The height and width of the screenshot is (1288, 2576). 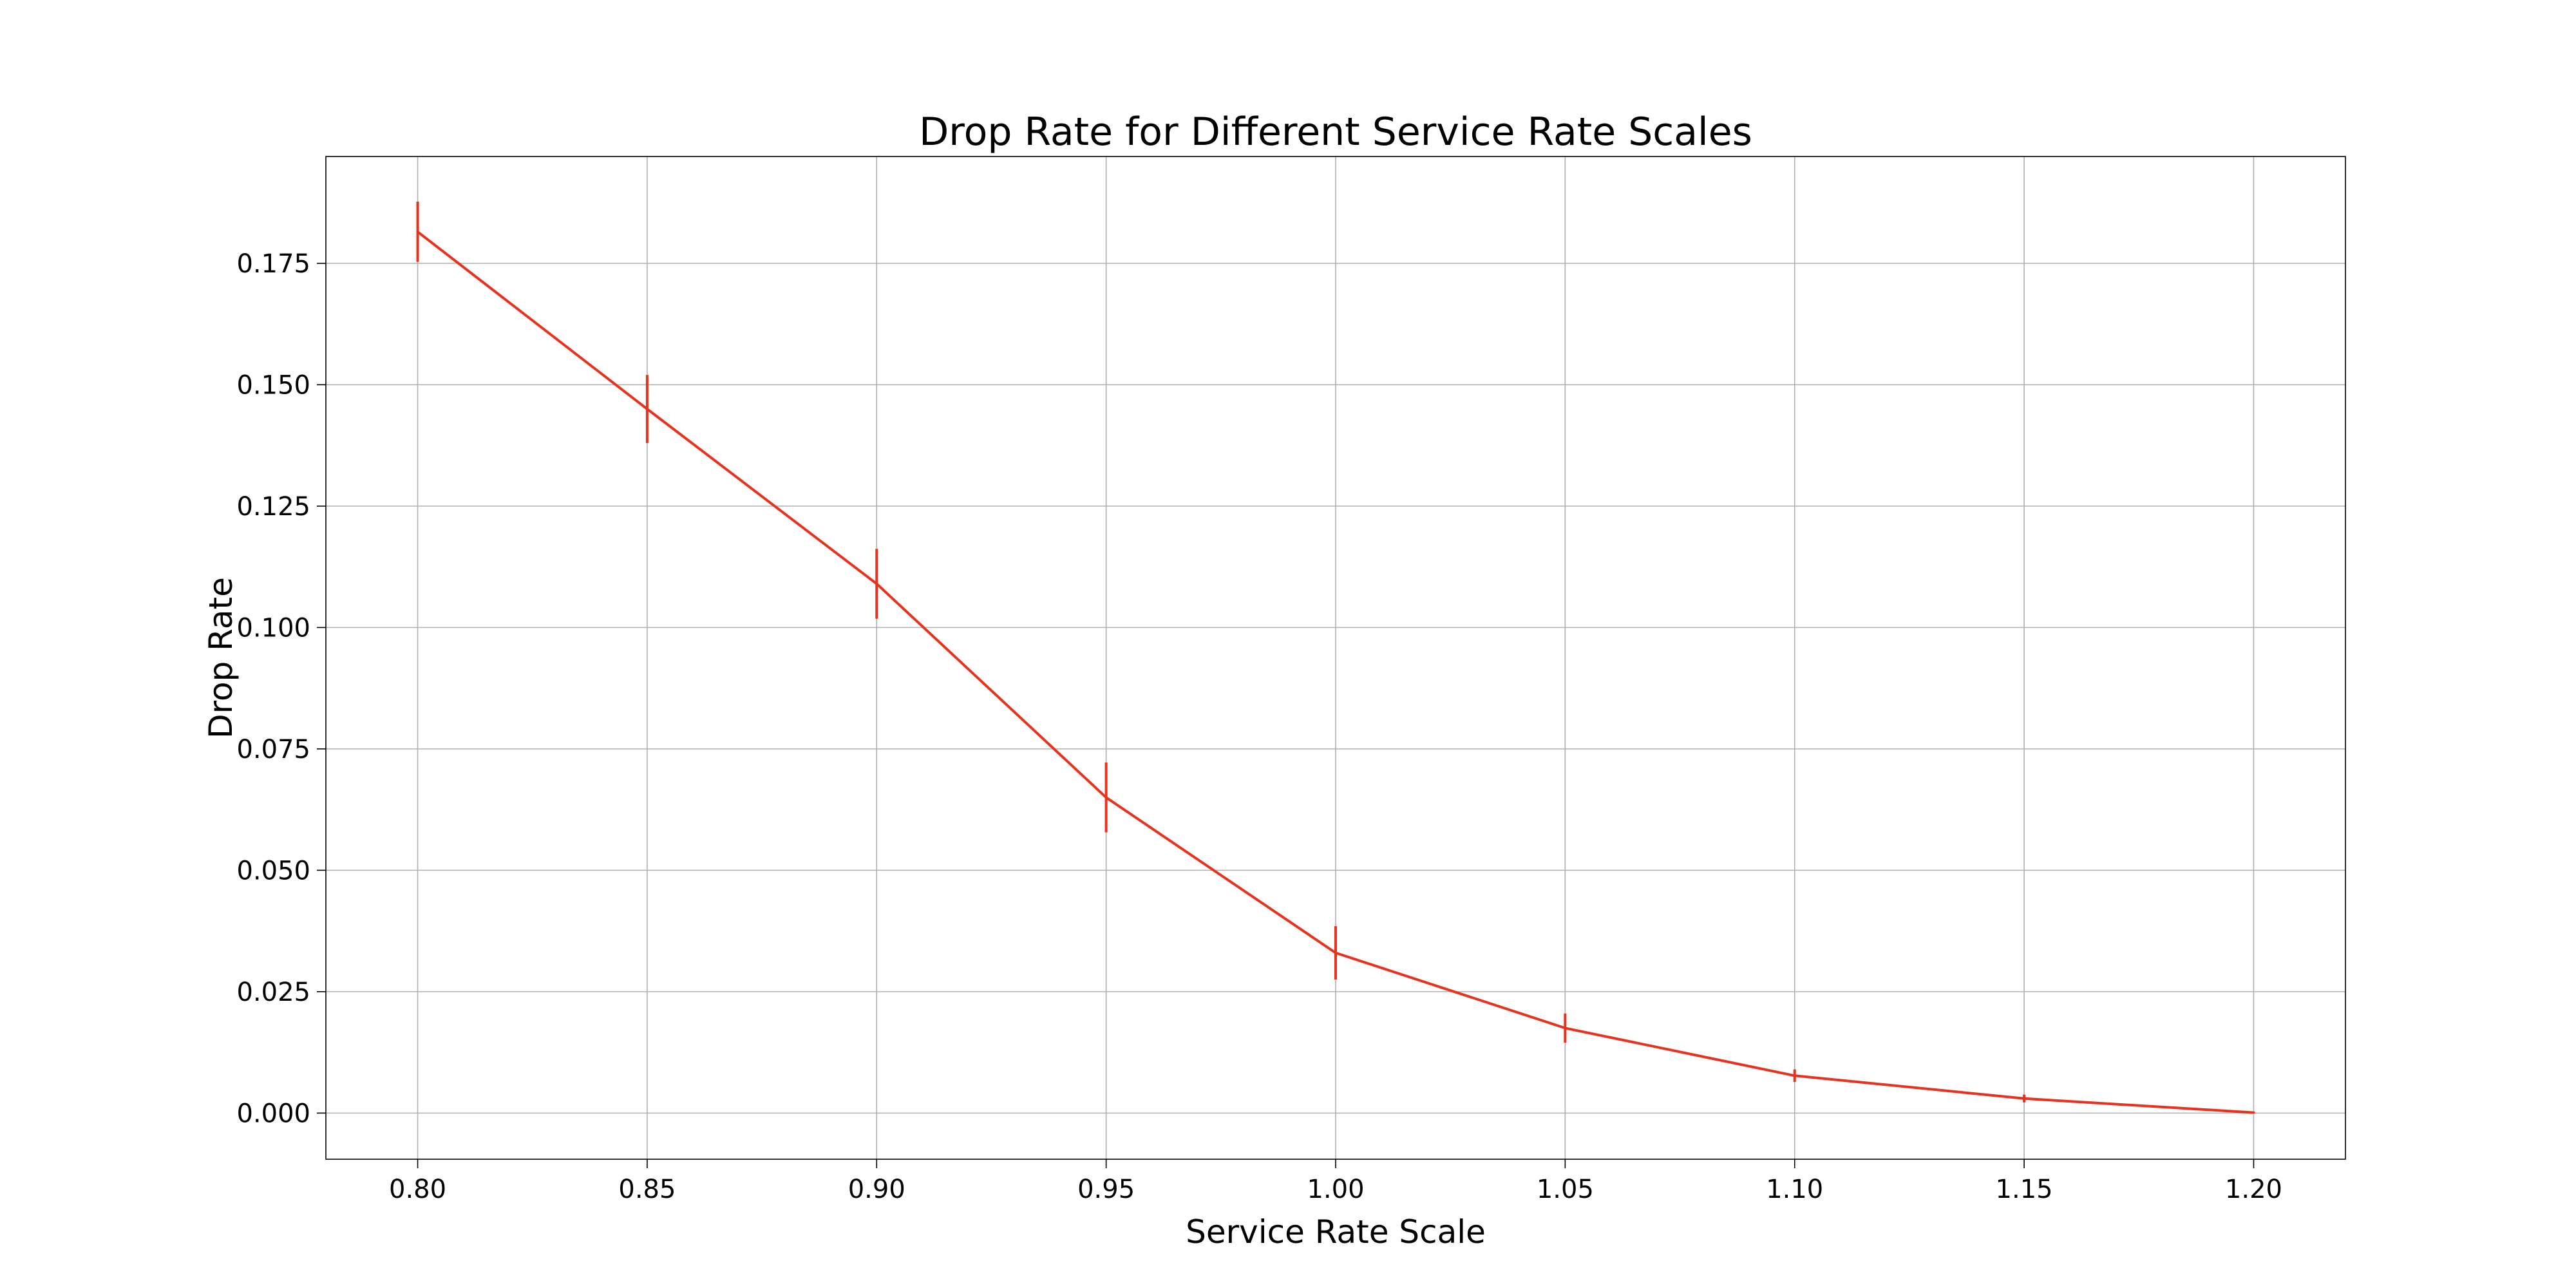 What do you see at coordinates (2024, 1189) in the screenshot?
I see `x-tick-label: 1.15` at bounding box center [2024, 1189].